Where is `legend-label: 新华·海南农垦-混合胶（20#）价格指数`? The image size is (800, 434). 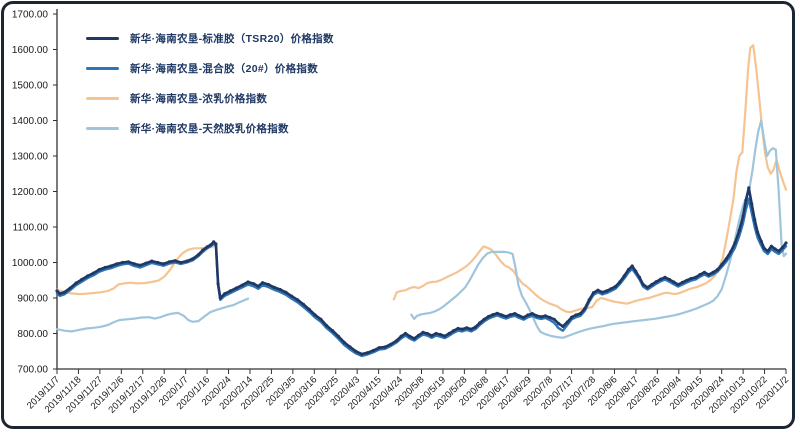
legend-label: 新华·海南农垦-混合胶（20#）价格指数 is located at coordinates (224, 69).